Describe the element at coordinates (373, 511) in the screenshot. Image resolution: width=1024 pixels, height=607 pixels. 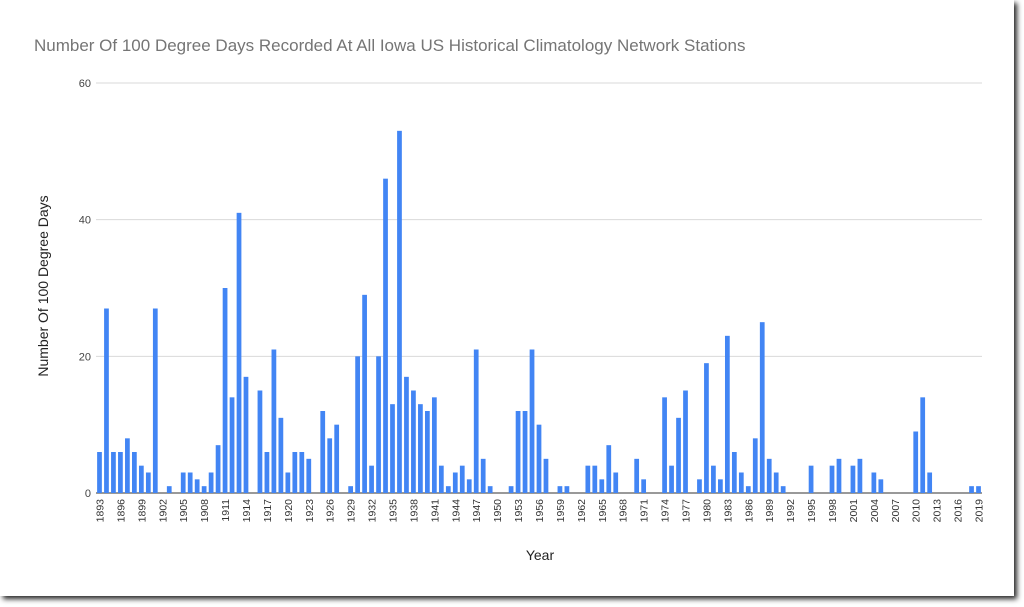
I see `x-tick-label: 1932` at that location.